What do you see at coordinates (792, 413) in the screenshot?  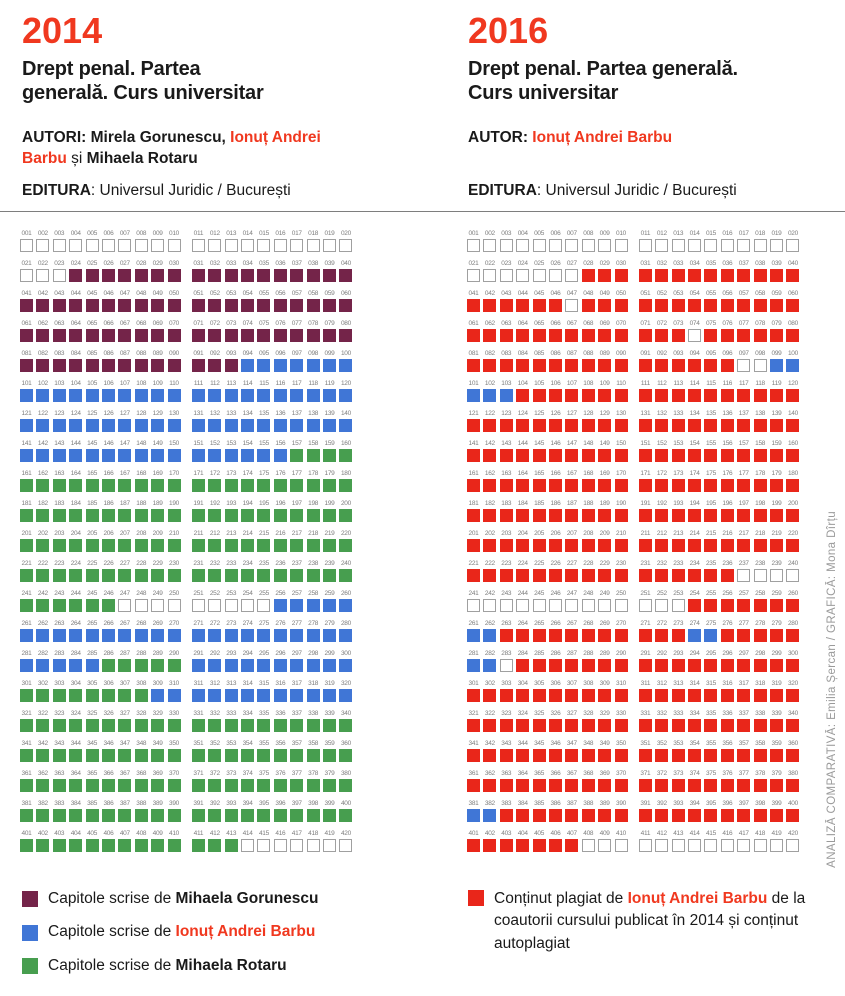 I see `page-number: 140` at bounding box center [792, 413].